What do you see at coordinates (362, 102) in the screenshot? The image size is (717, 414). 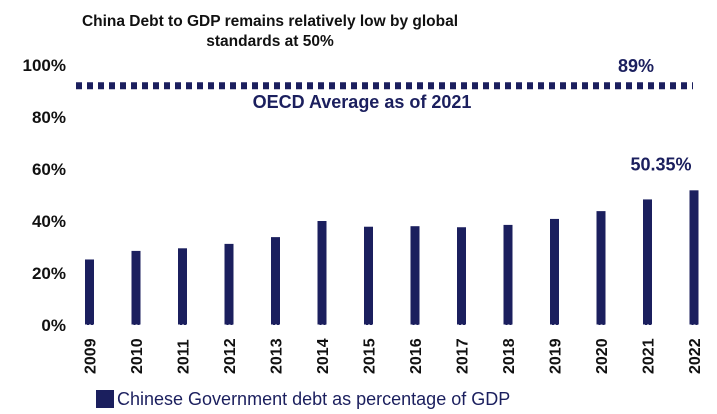 I see `reference-line-label: OECD Average as of 2021` at bounding box center [362, 102].